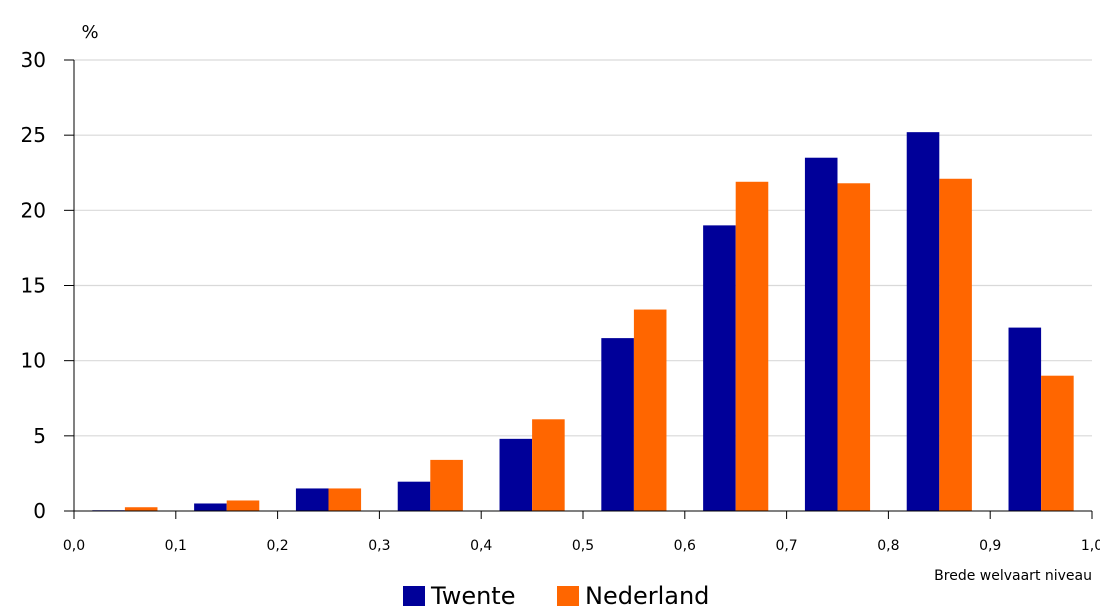 Image resolution: width=1100 pixels, height=606 pixels. I want to click on x-axis-label: Brede welvaart niveau, so click(1013, 576).